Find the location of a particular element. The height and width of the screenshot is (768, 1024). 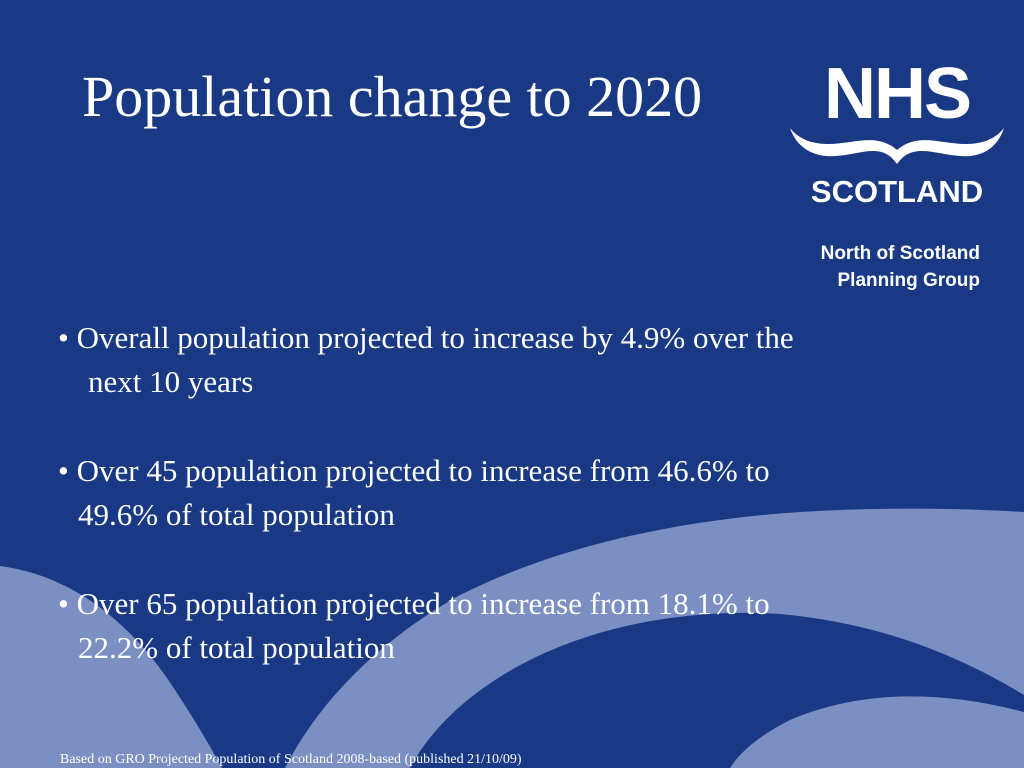

logo-nhs-text: NHS is located at coordinates (897, 96).